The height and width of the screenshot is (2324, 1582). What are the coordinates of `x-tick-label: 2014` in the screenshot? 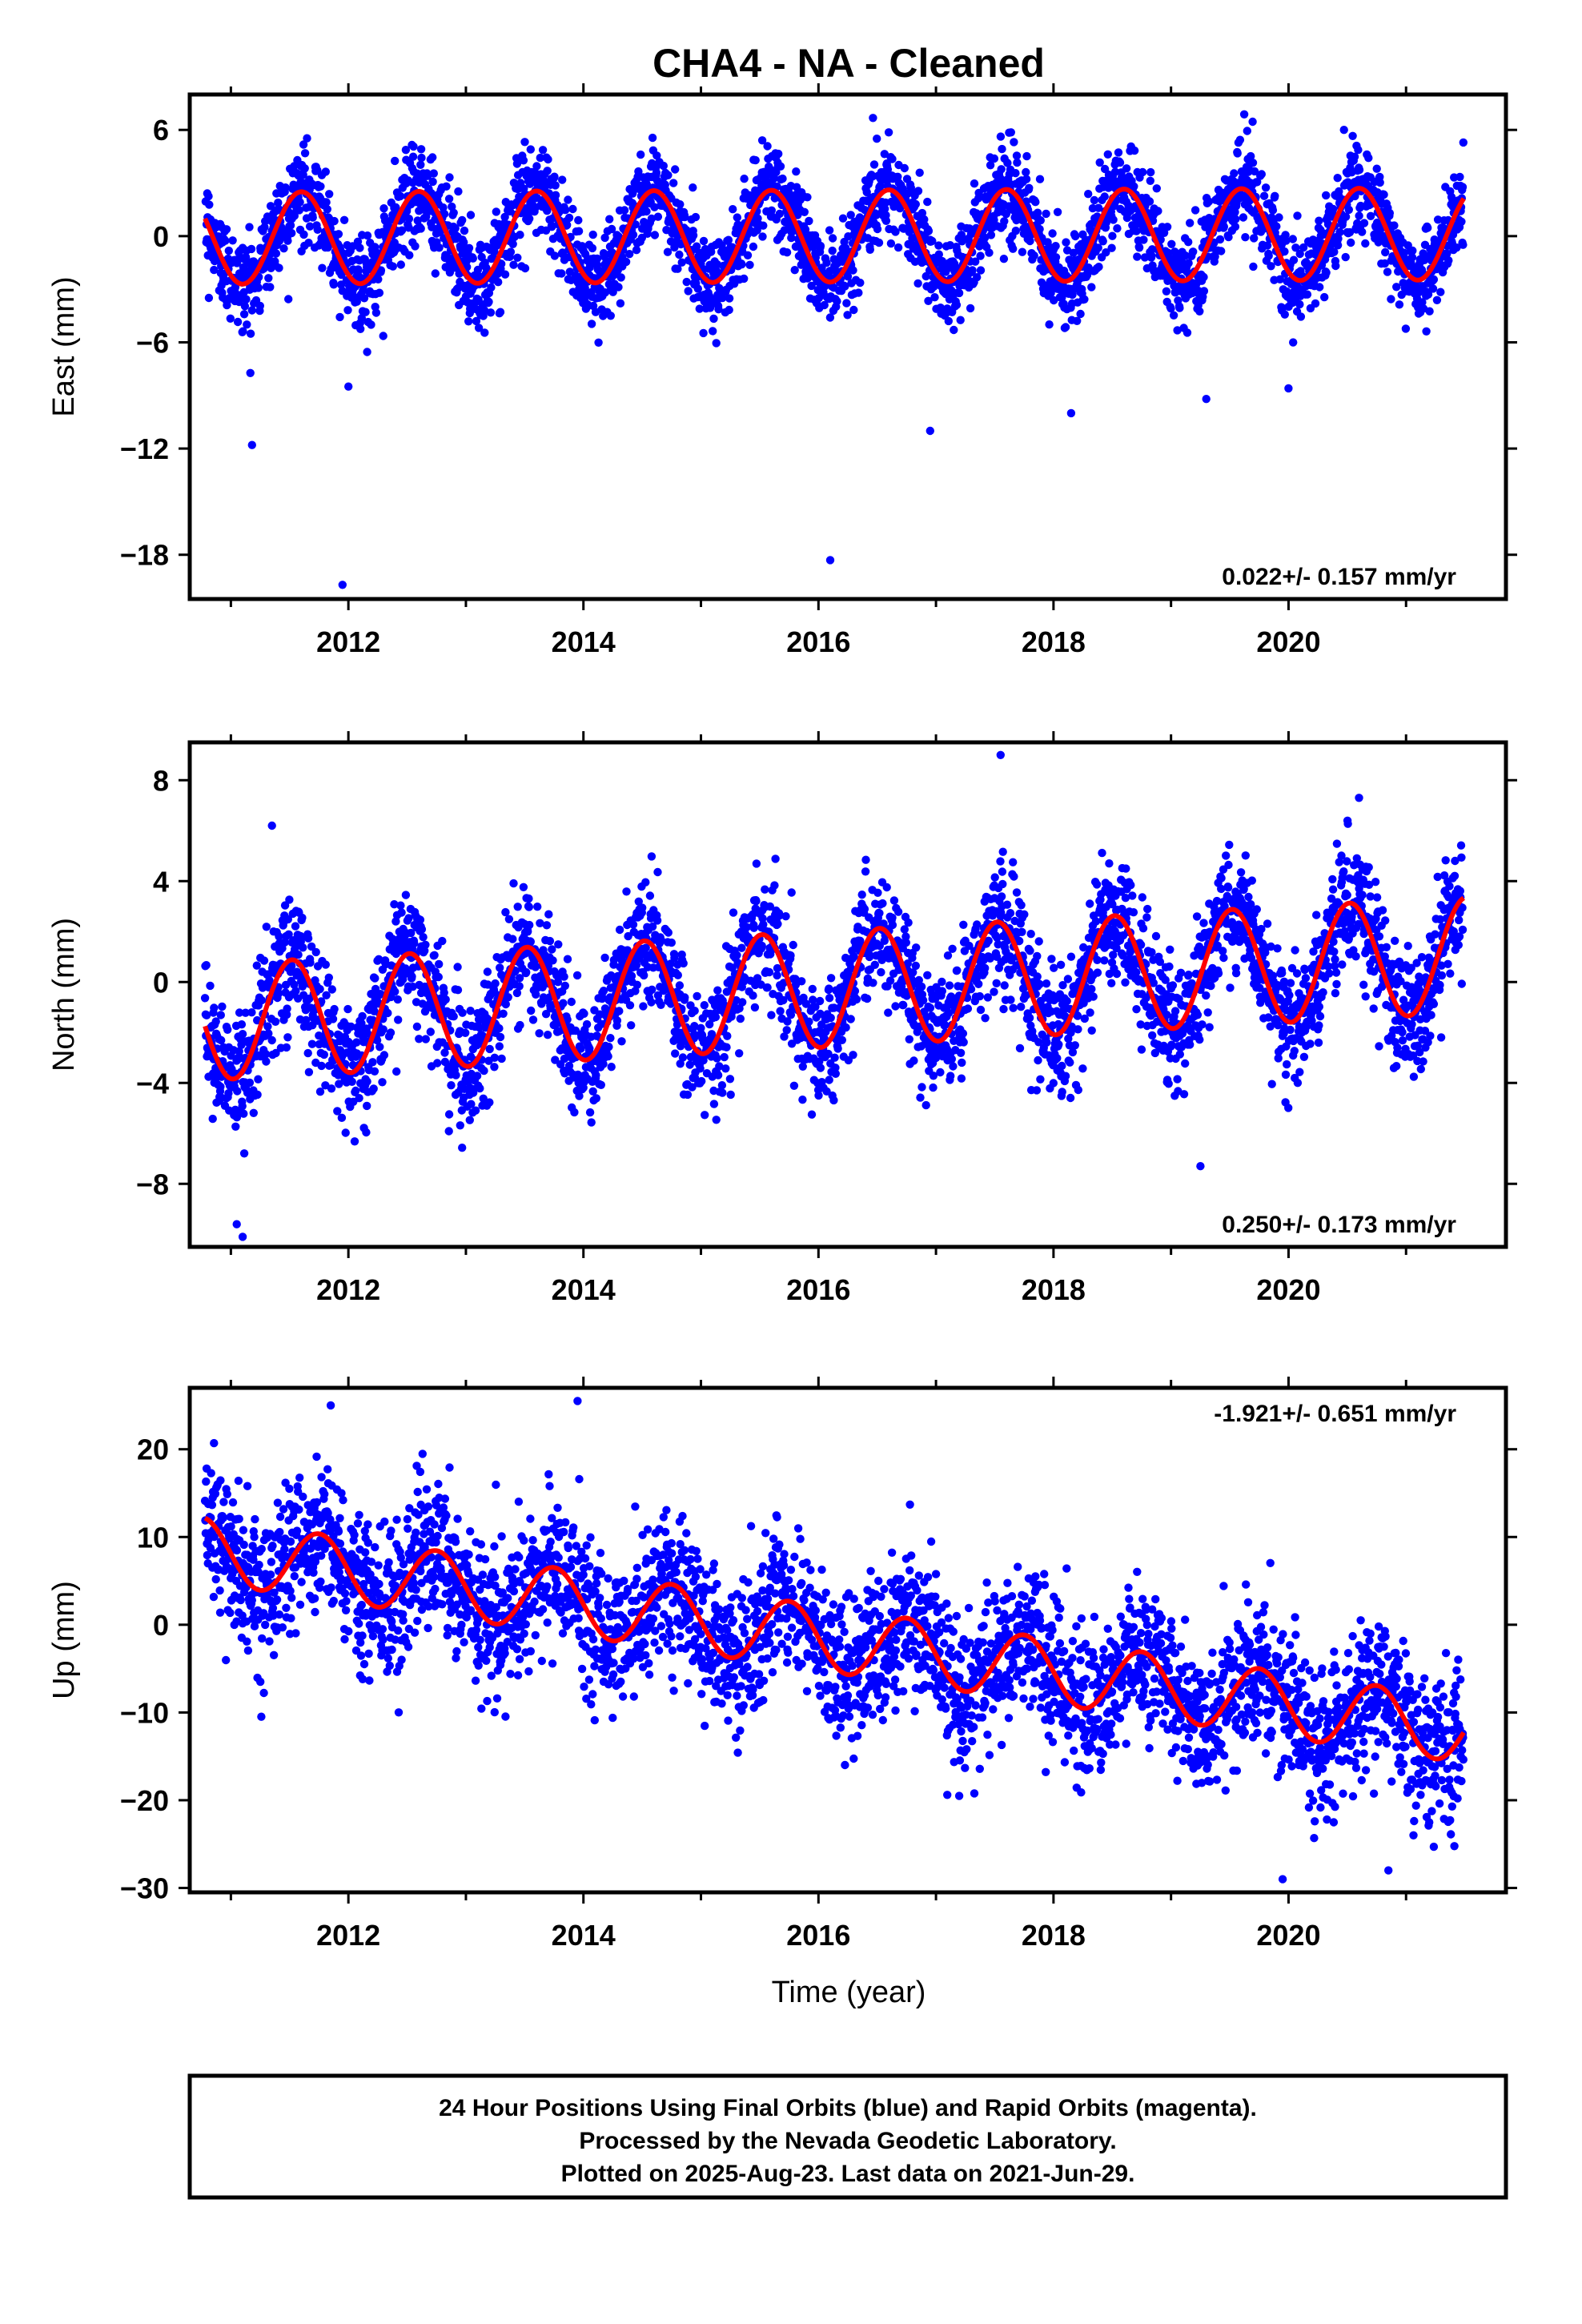 It's located at (584, 641).